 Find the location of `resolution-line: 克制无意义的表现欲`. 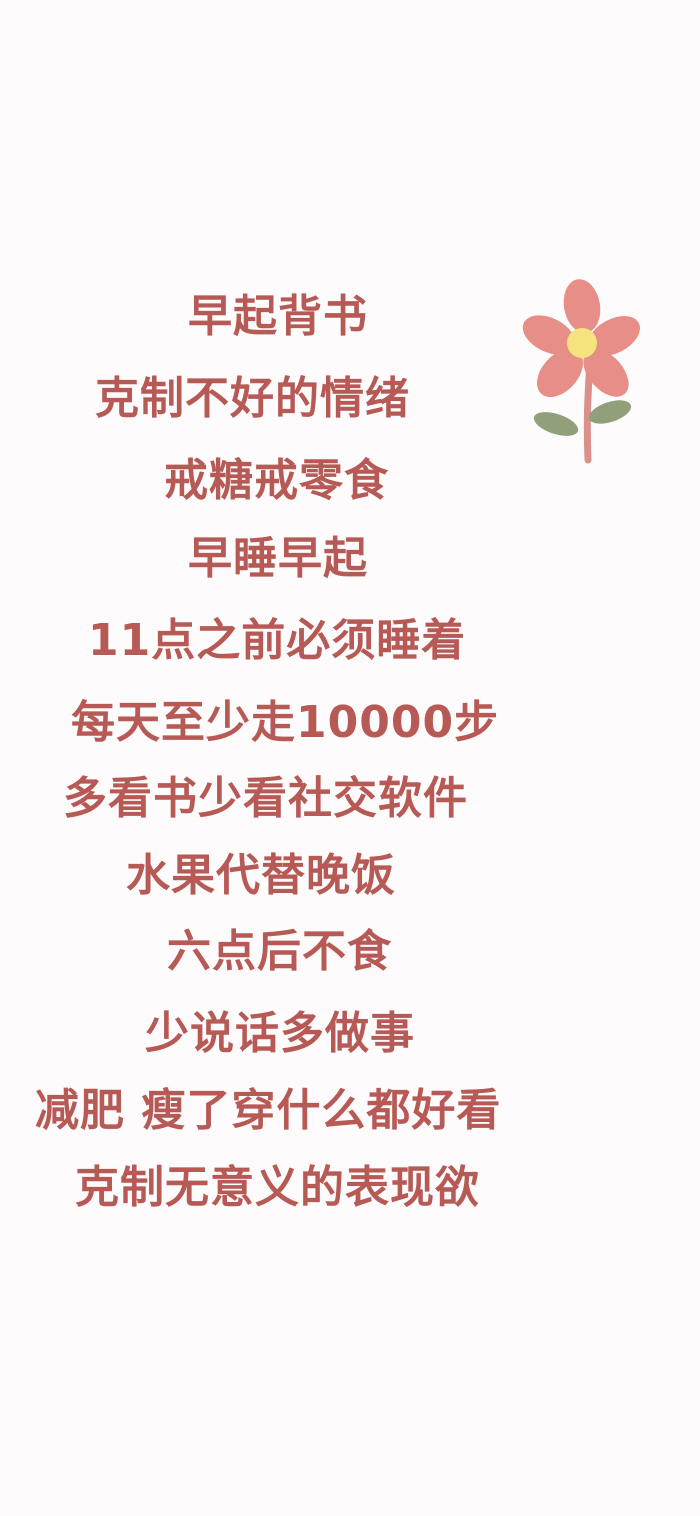

resolution-line: 克制无意义的表现欲 is located at coordinates (277, 1187).